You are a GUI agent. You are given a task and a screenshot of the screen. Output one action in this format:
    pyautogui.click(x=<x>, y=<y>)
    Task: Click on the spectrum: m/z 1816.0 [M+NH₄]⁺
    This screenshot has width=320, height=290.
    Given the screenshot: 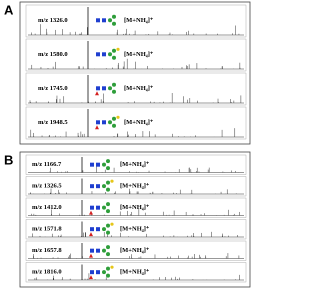 What is the action you would take?
    pyautogui.click(x=136, y=272)
    